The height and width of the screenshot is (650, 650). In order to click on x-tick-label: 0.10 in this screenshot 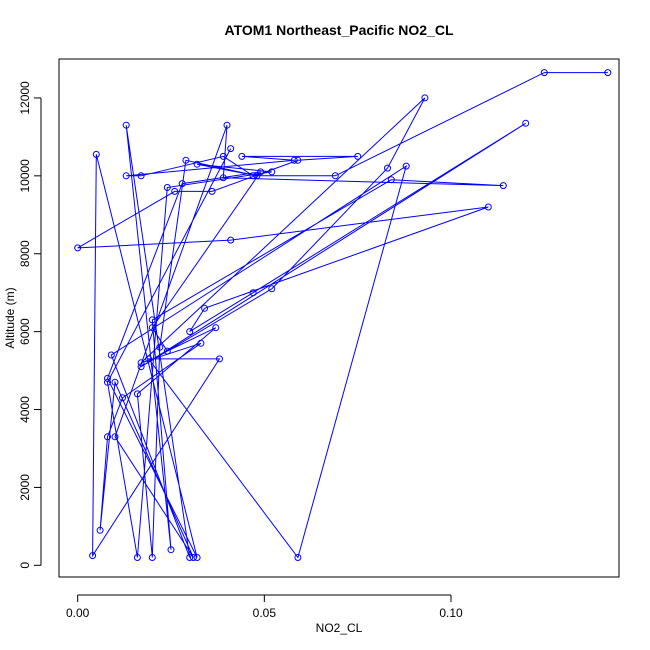, I will do `click(451, 613)`.